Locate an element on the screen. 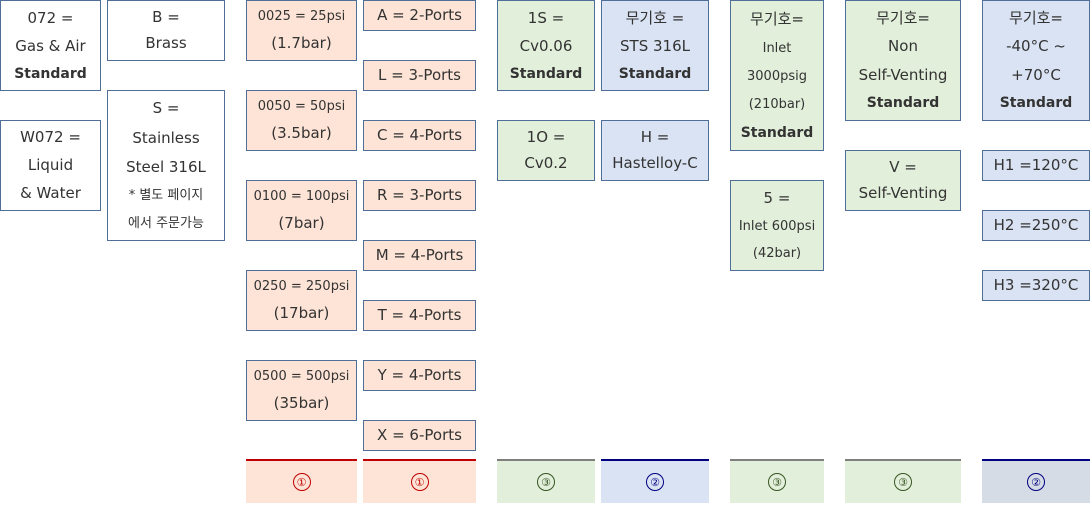  option-ports-l: L = 3-Ports is located at coordinates (419, 75).